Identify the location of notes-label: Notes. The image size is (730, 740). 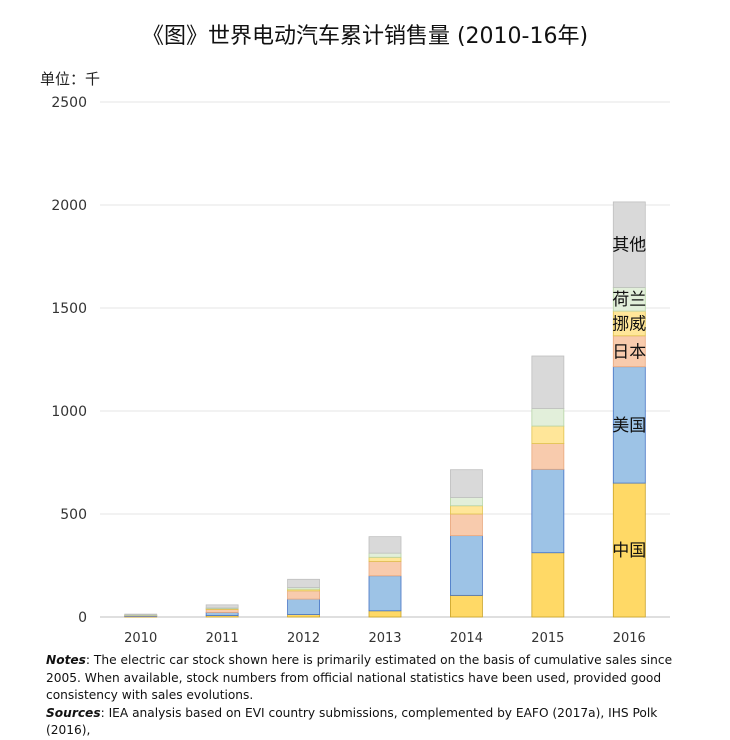
(66, 660).